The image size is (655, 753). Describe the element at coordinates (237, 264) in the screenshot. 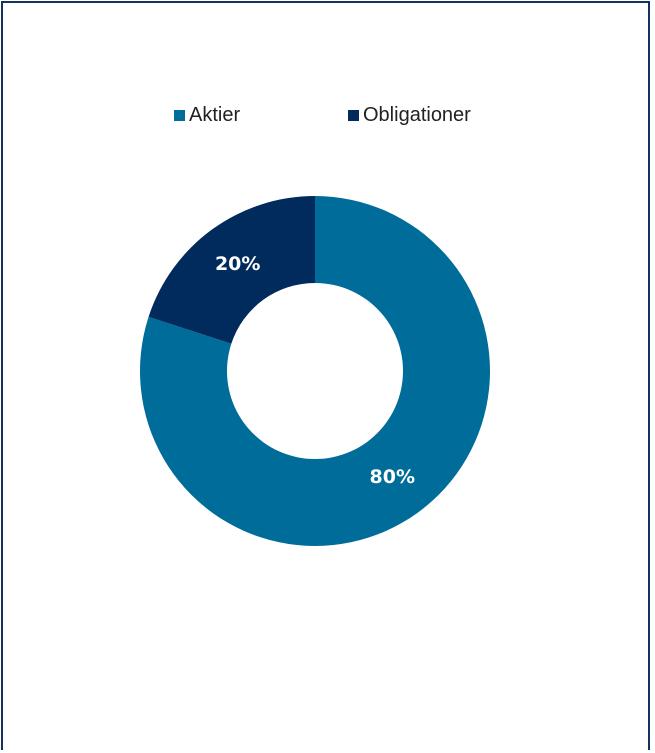

I see `data-label-obligationer: 20%` at that location.